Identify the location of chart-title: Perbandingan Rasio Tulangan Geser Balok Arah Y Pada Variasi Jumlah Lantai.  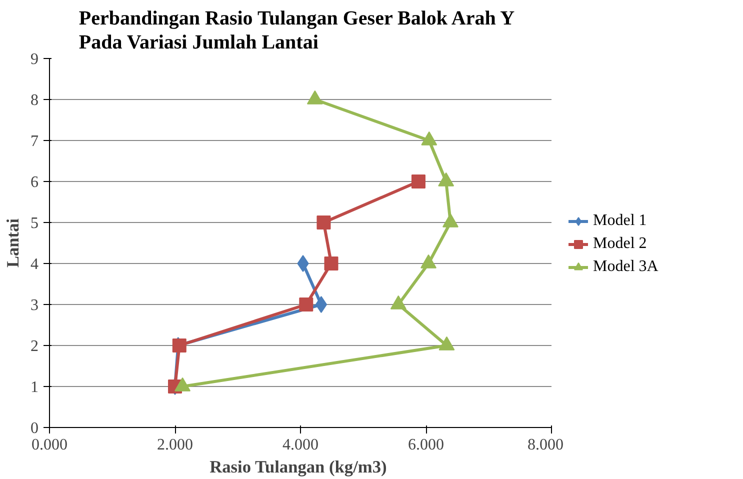
(297, 30).